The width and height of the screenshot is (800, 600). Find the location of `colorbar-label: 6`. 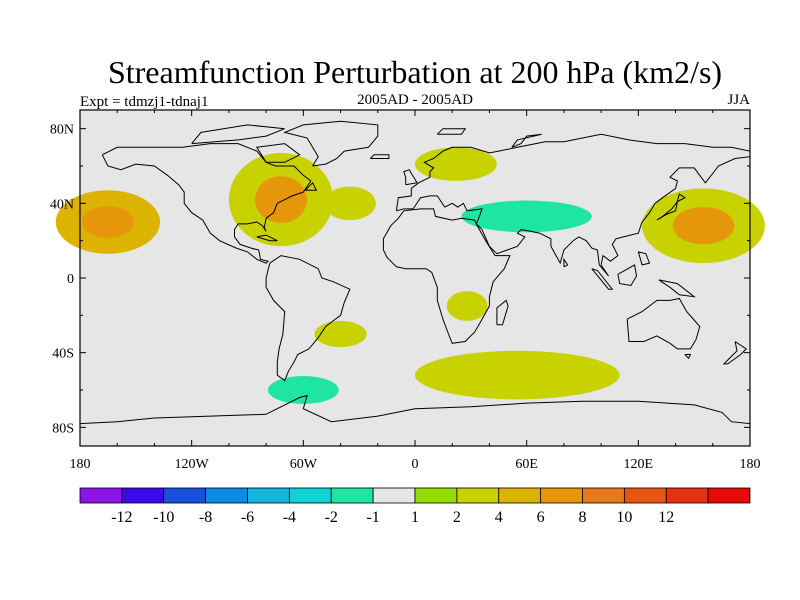

colorbar-label: 6 is located at coordinates (541, 517).